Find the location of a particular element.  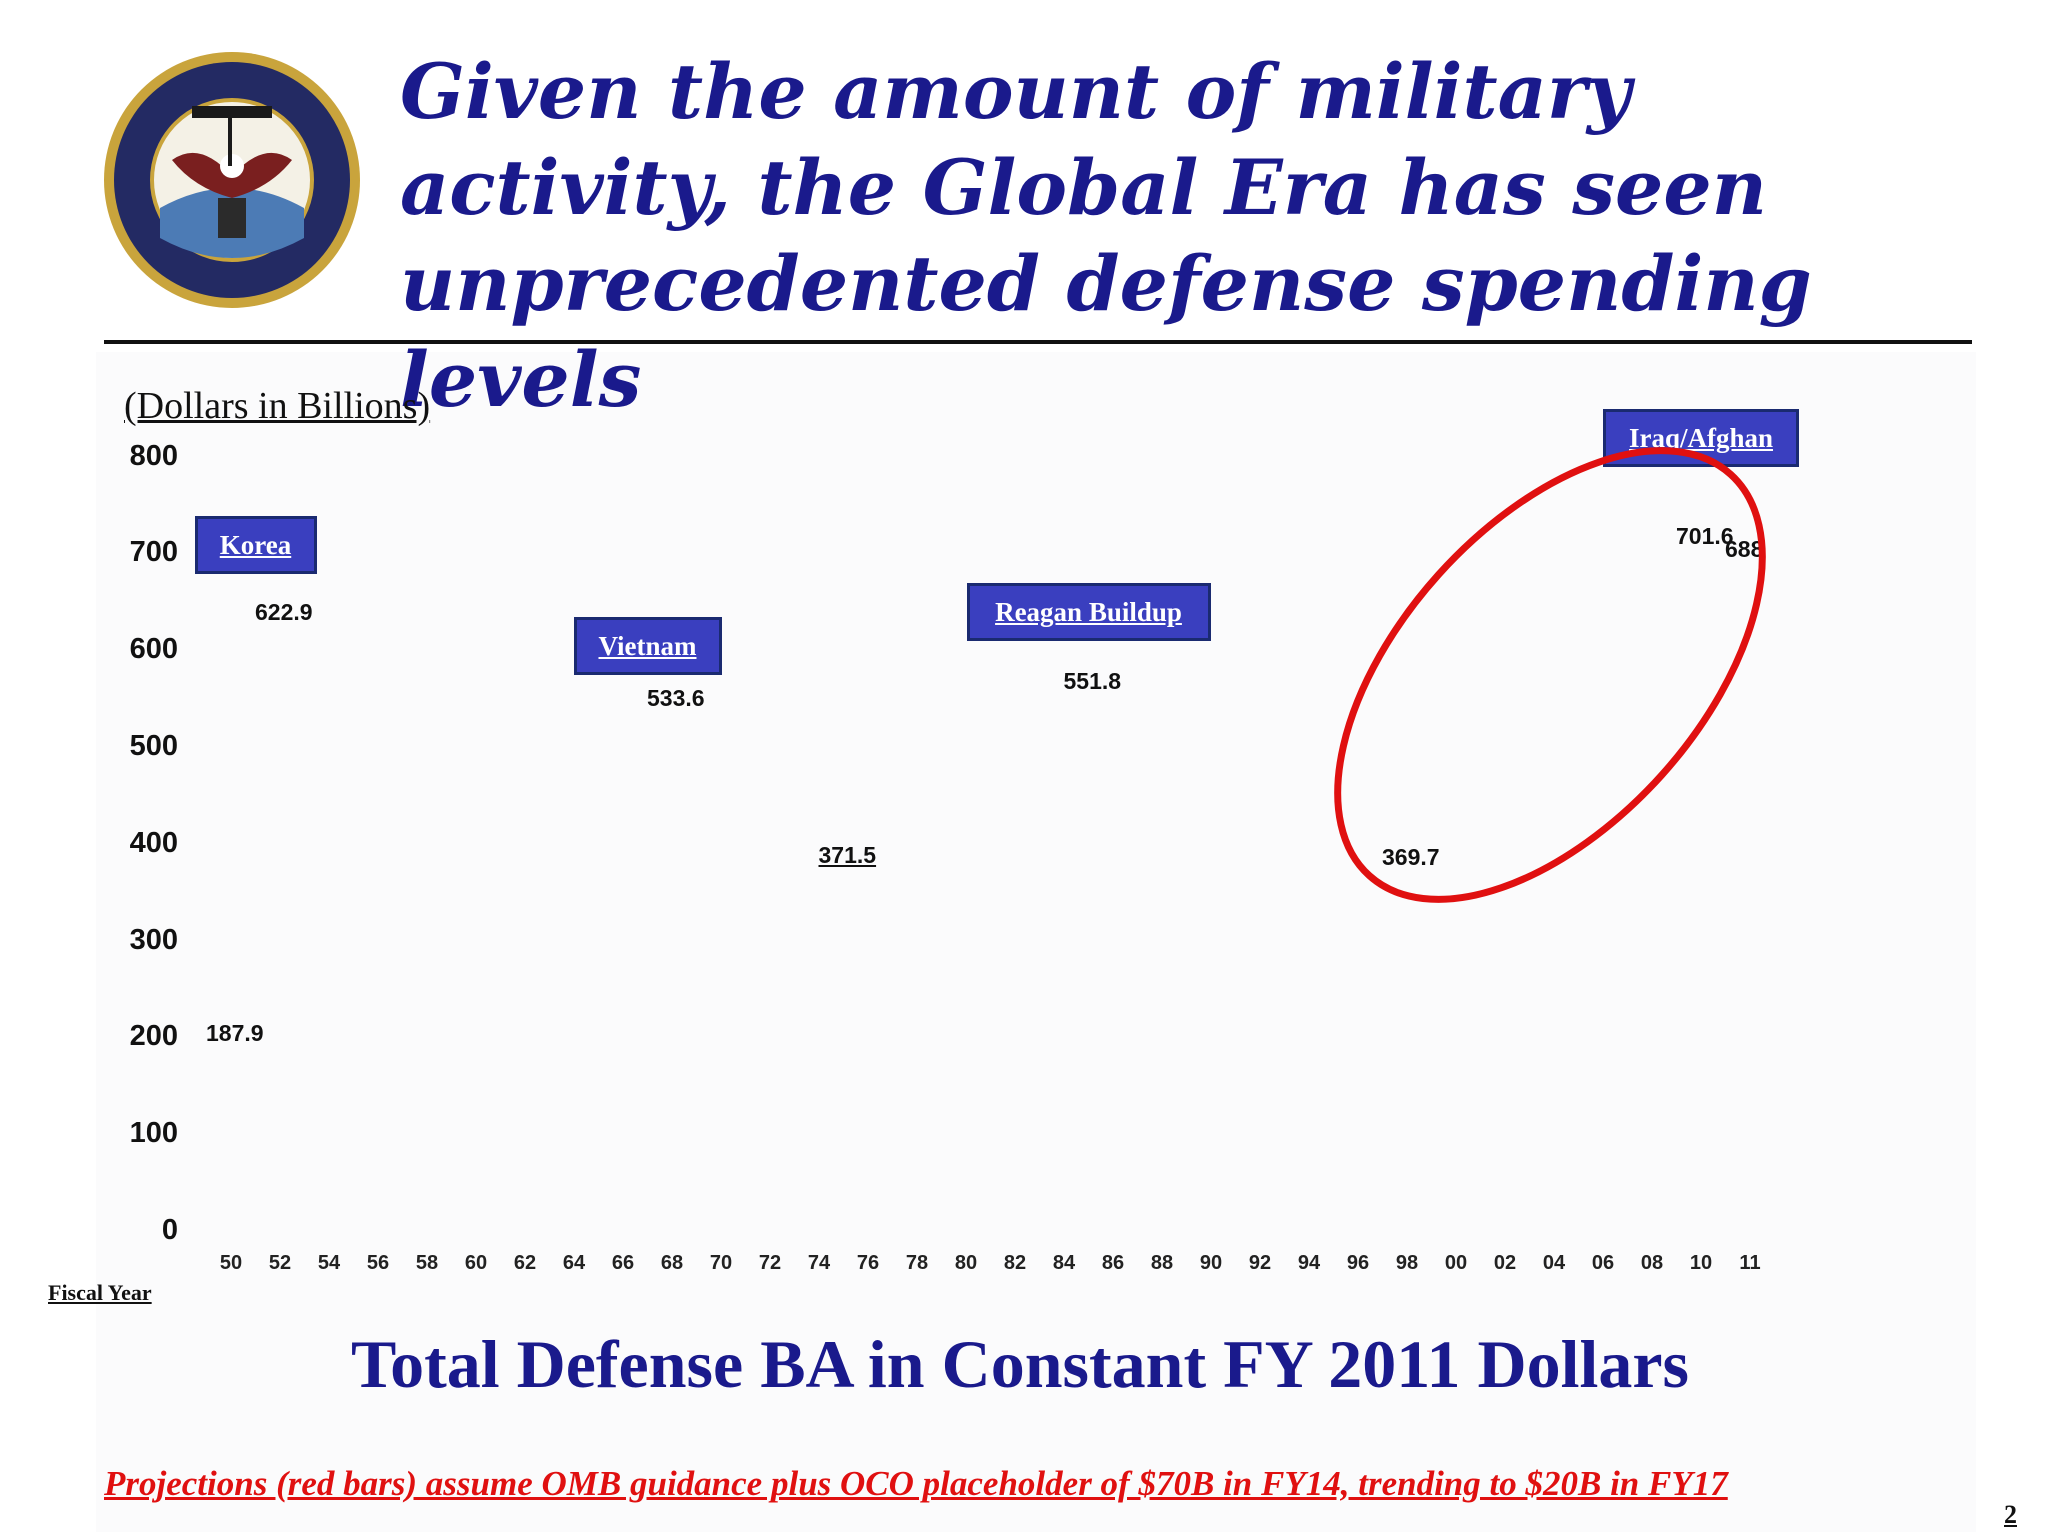

era-annotation-box: Reagan Buildup is located at coordinates (1088, 612).